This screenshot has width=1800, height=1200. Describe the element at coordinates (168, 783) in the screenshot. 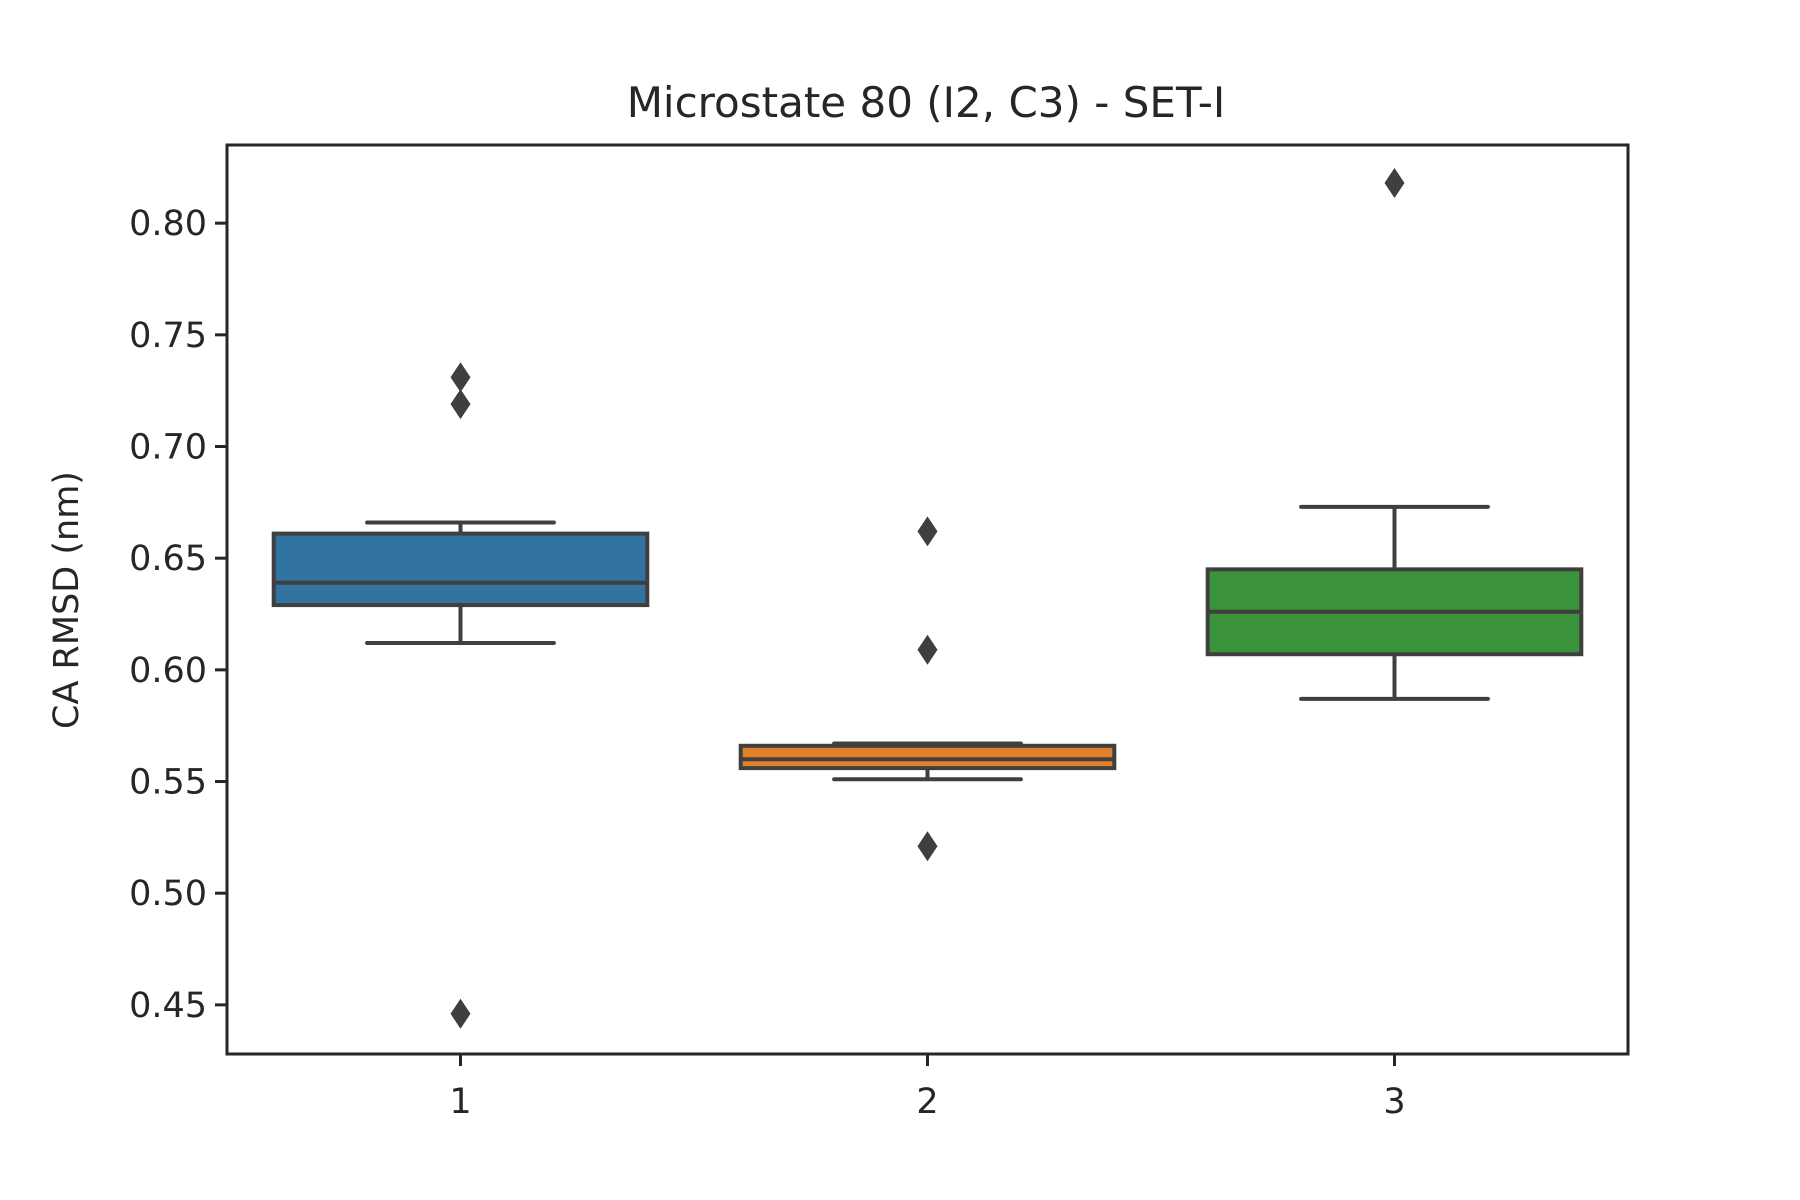

I see `y-tick-label: 0.55` at that location.